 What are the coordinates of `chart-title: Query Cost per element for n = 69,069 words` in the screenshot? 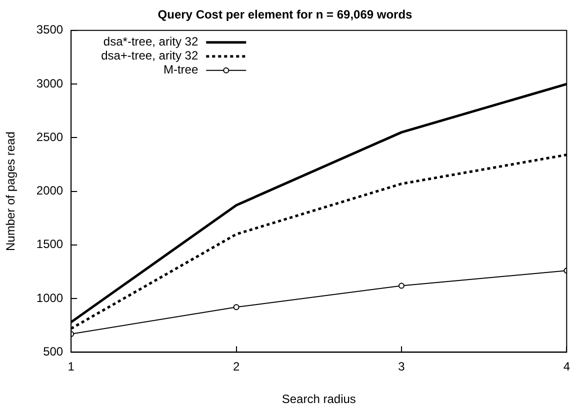 It's located at (285, 15).